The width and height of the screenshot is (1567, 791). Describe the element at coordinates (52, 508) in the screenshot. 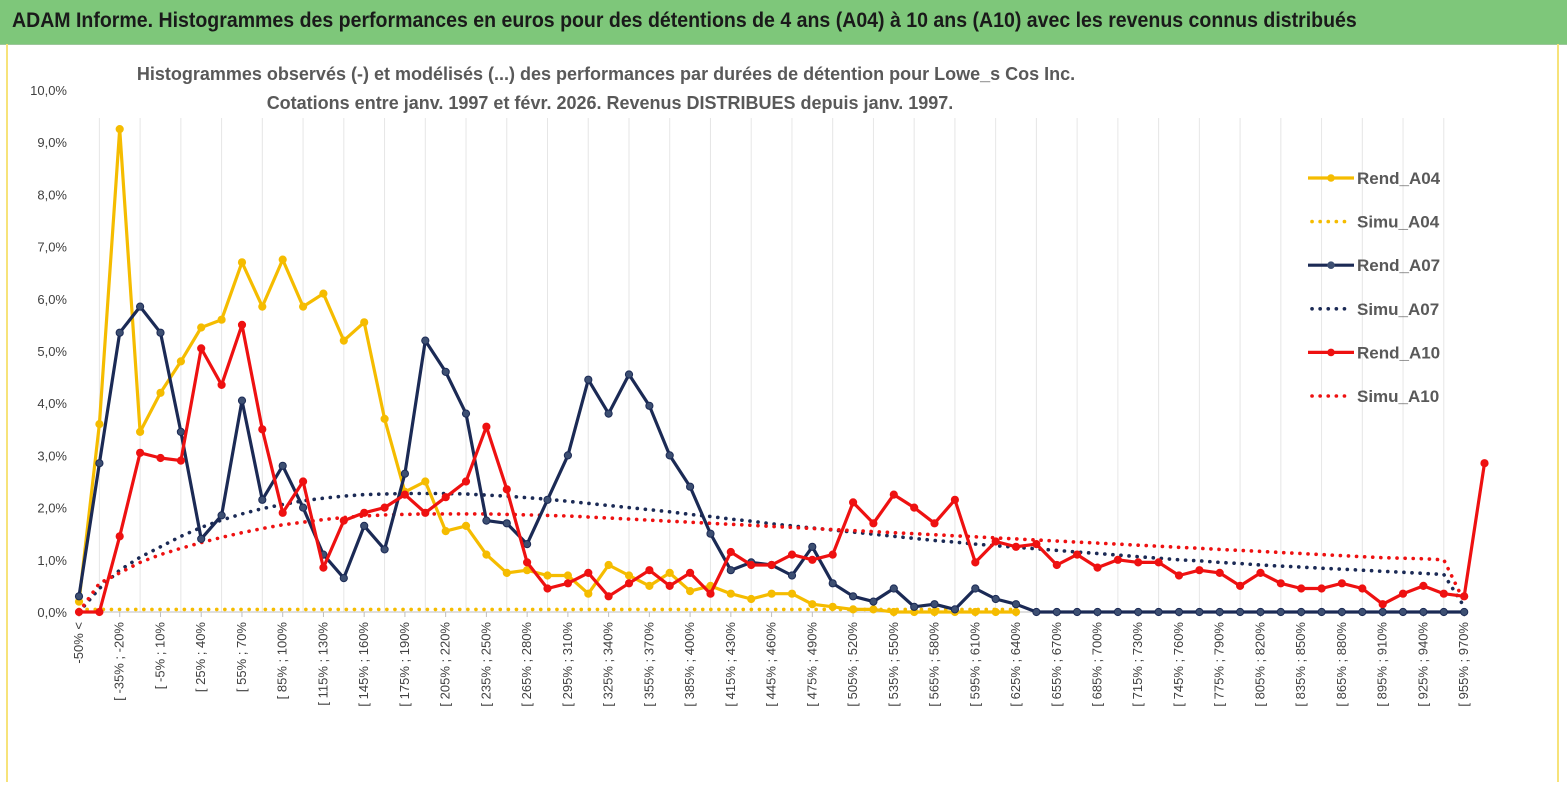

I see `y-tick-label: 2,0%` at that location.